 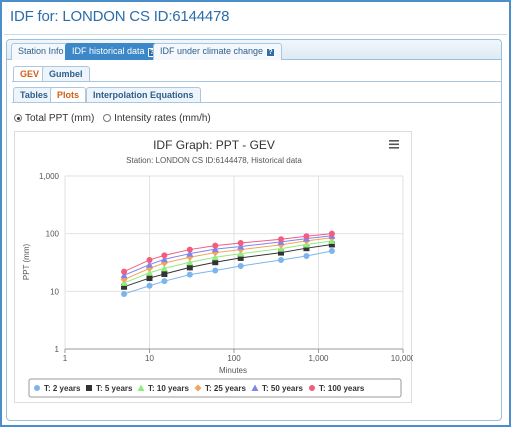 I want to click on title-divider, so click(x=255, y=34).